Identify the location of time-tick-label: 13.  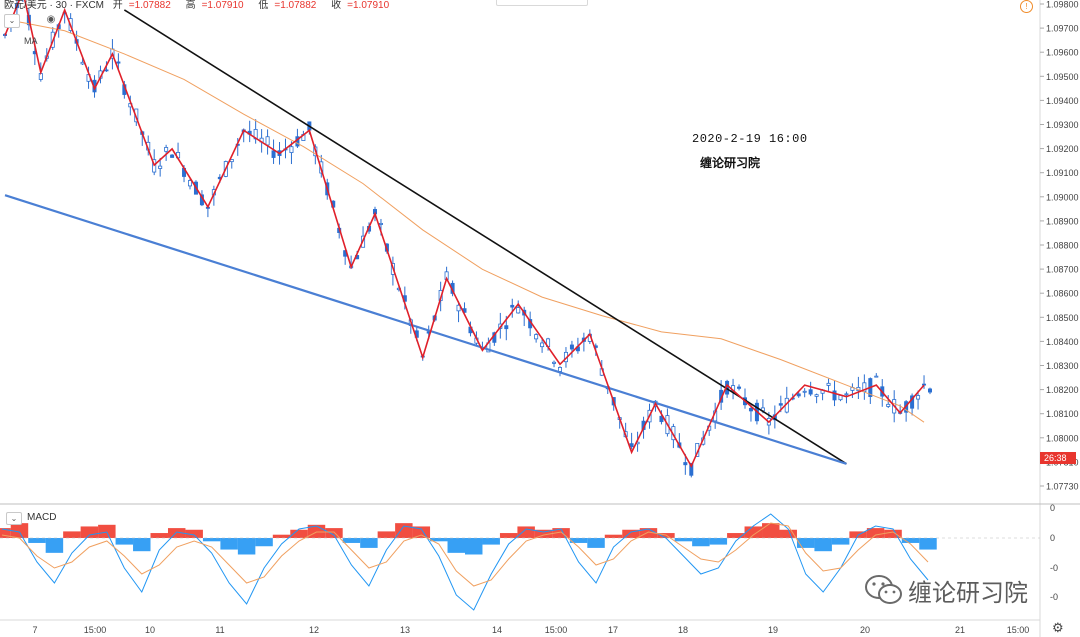
(405, 630).